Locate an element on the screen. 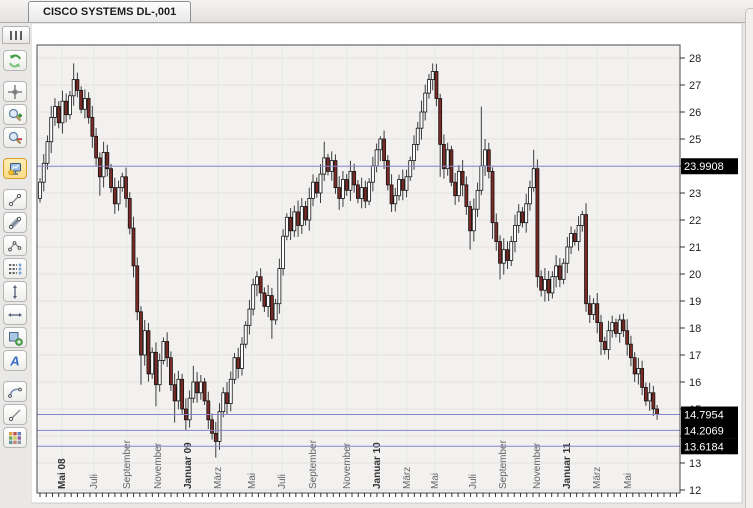  tab-cisco-systems: CISCO SYSTEMS DL-,001 is located at coordinates (110, 11).